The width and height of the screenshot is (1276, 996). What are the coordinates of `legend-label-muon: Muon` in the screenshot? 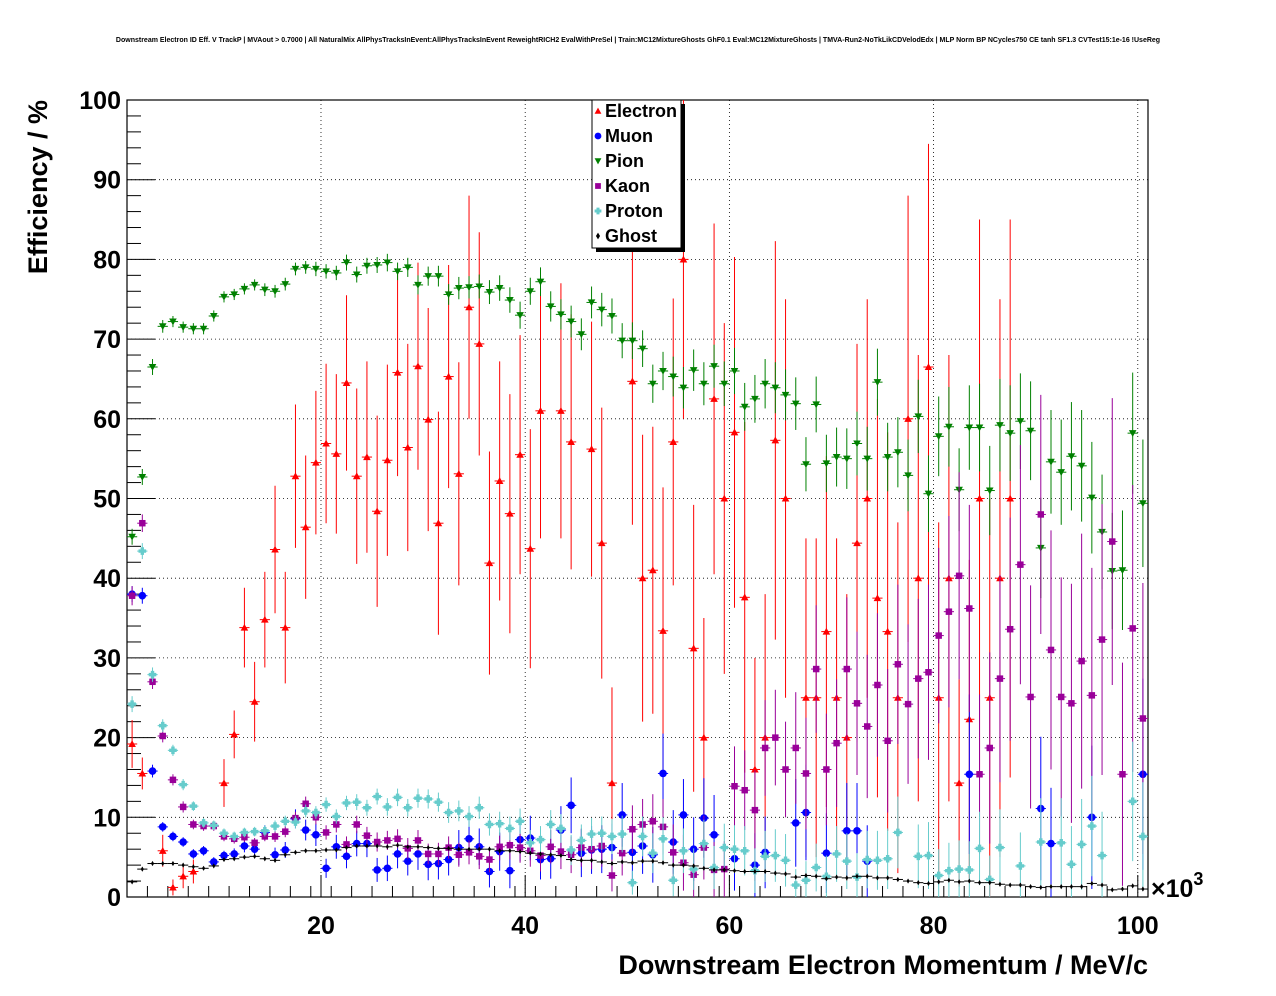 It's located at (629, 136).